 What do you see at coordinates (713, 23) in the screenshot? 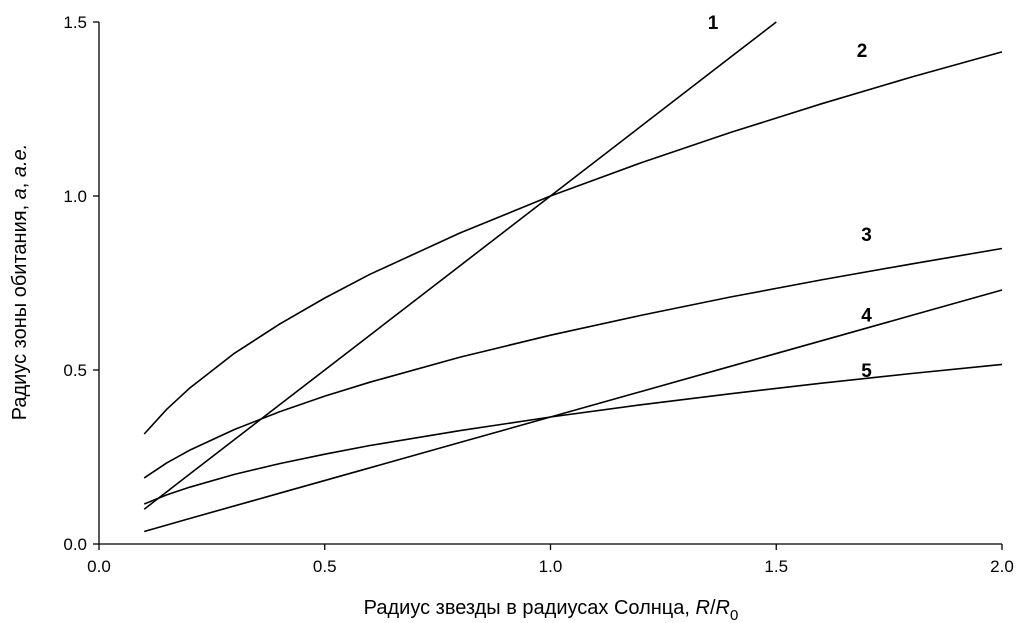
I see `curve-label-1: 1` at bounding box center [713, 23].